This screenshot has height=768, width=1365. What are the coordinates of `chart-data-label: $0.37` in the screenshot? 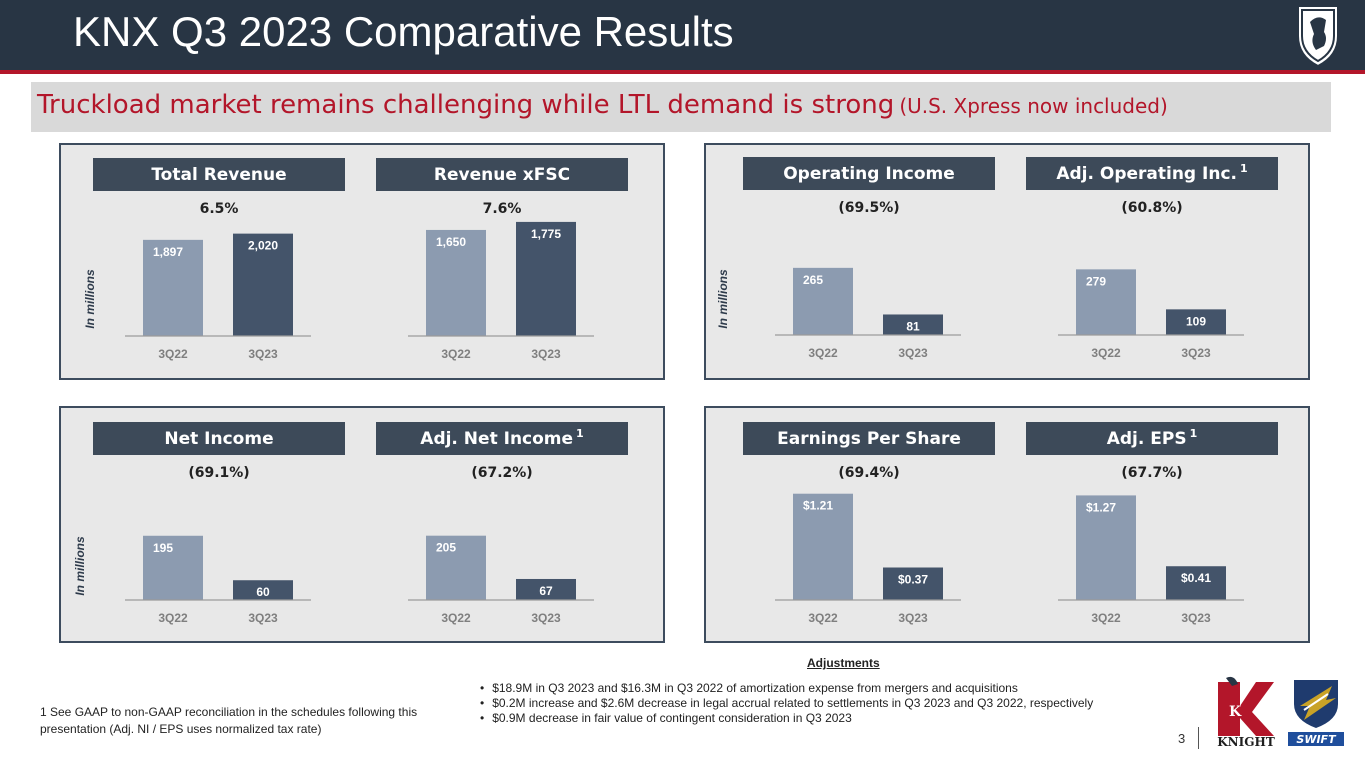 It's located at (913, 579).